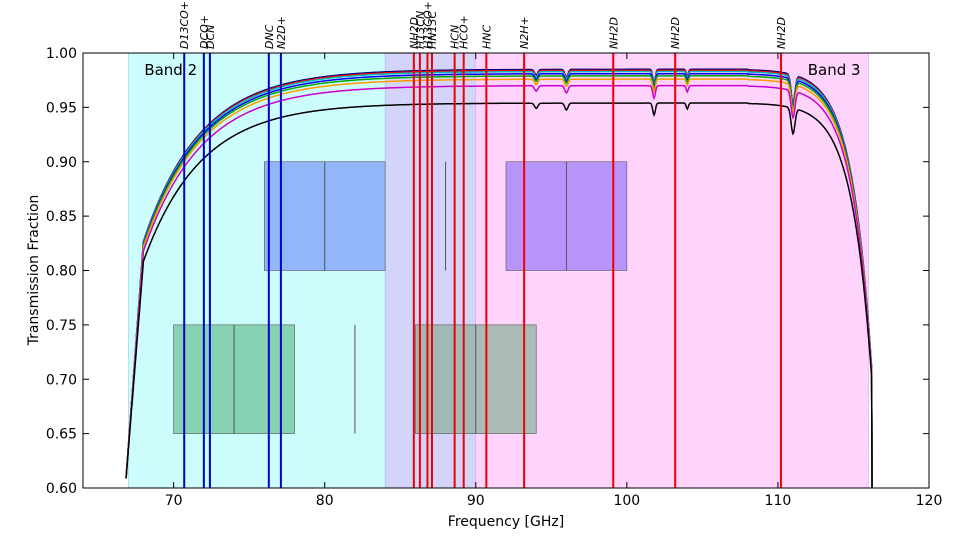 This screenshot has height=543, width=961. Describe the element at coordinates (626, 501) in the screenshot. I see `x-tick-label: 100` at that location.